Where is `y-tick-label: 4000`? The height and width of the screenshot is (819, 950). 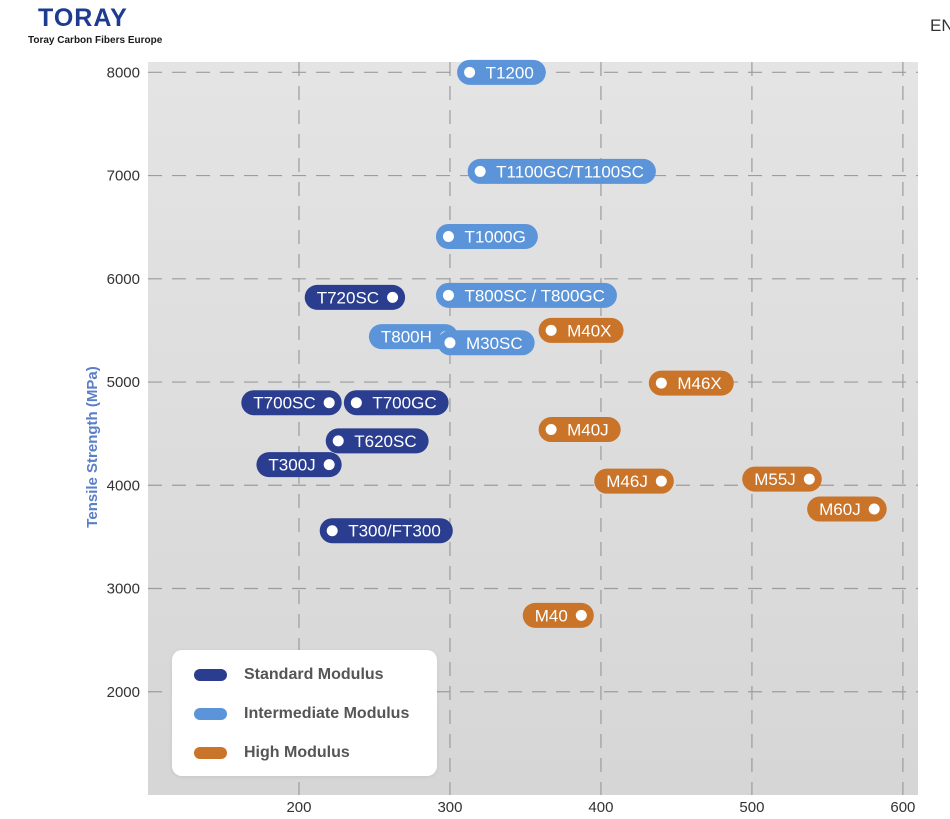
y-tick-label: 4000 is located at coordinates (123, 485).